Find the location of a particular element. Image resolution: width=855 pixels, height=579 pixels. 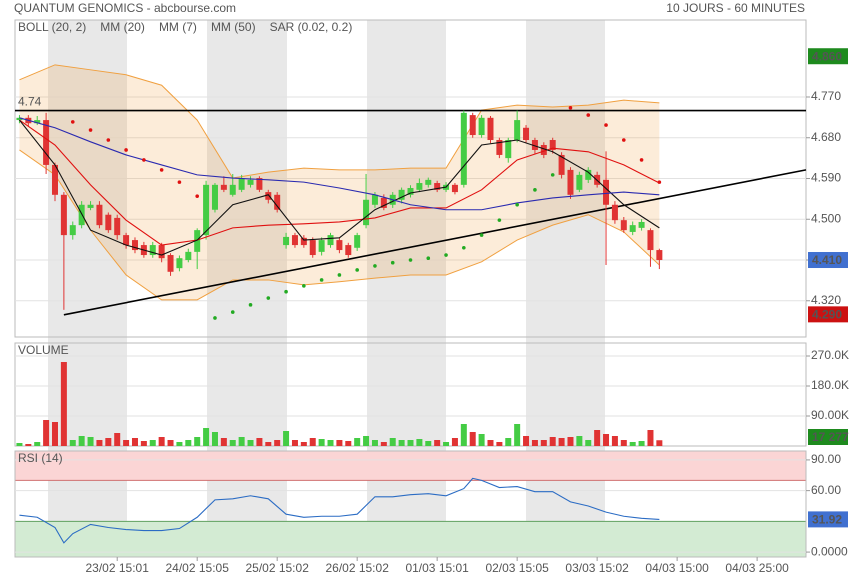

y-tick-label: 4.320 is located at coordinates (826, 300).